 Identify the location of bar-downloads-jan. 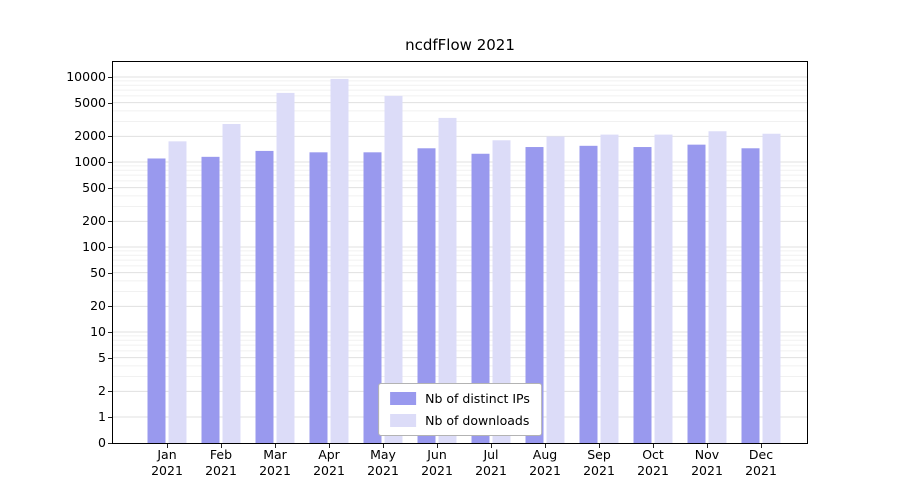
(177, 292).